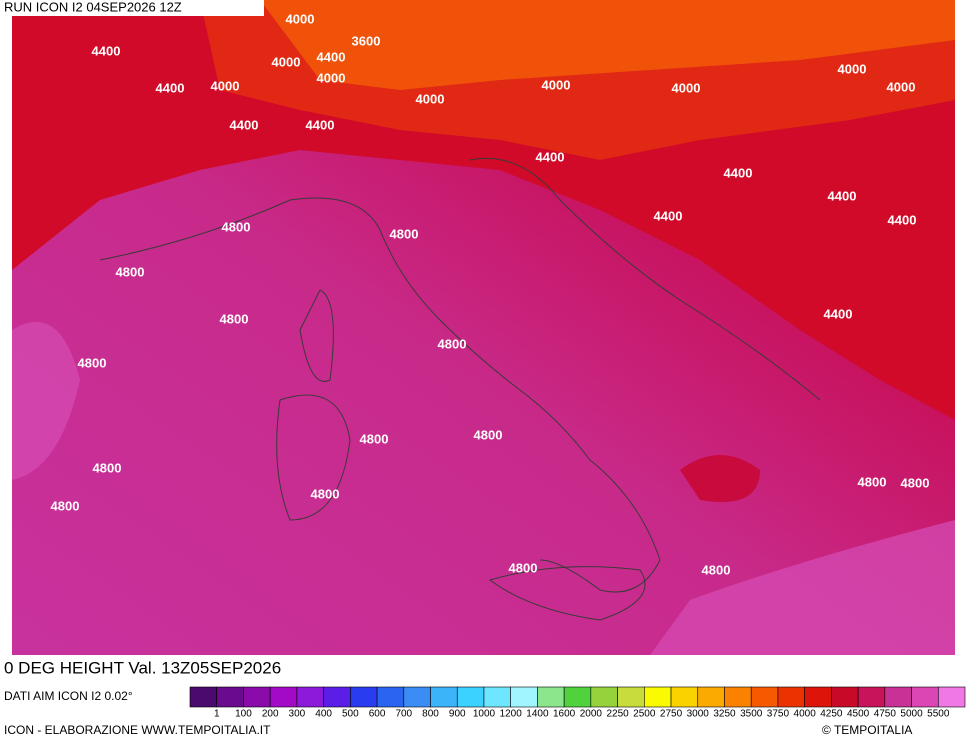 The width and height of the screenshot is (968, 745). What do you see at coordinates (366, 40) in the screenshot?
I see `contour-label: 3600` at bounding box center [366, 40].